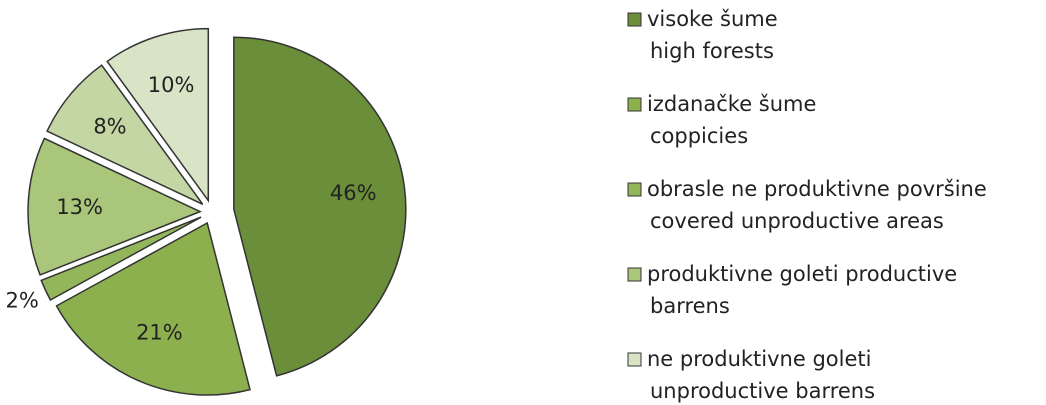  Describe the element at coordinates (353, 193) in the screenshot. I see `data-label: 46%` at that location.